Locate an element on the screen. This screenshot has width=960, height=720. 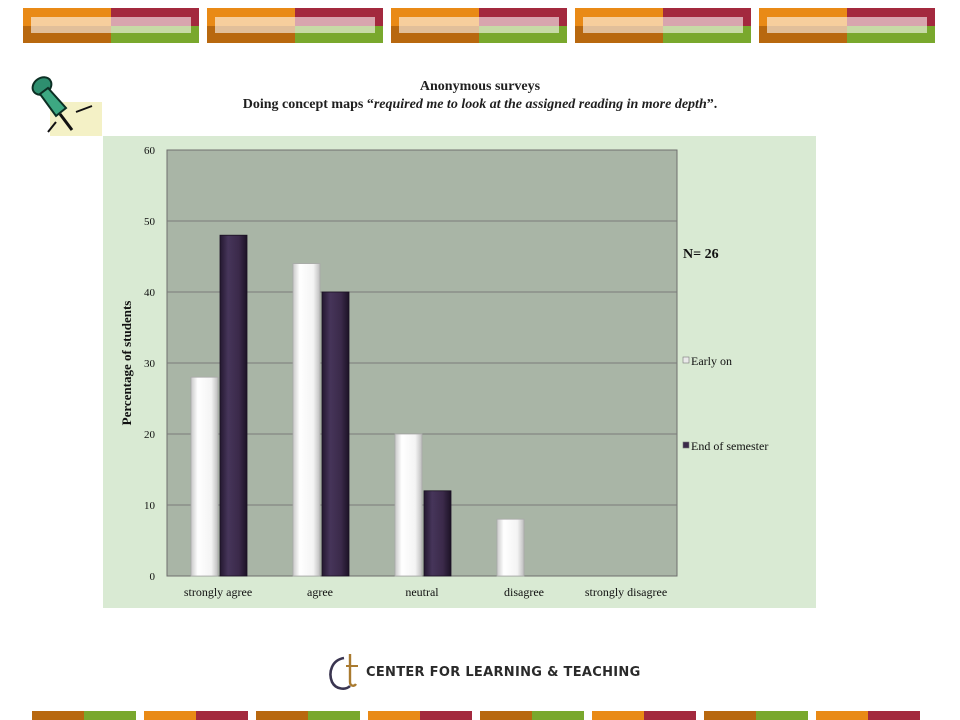
top-decorative-band is located at coordinates (480, 25).